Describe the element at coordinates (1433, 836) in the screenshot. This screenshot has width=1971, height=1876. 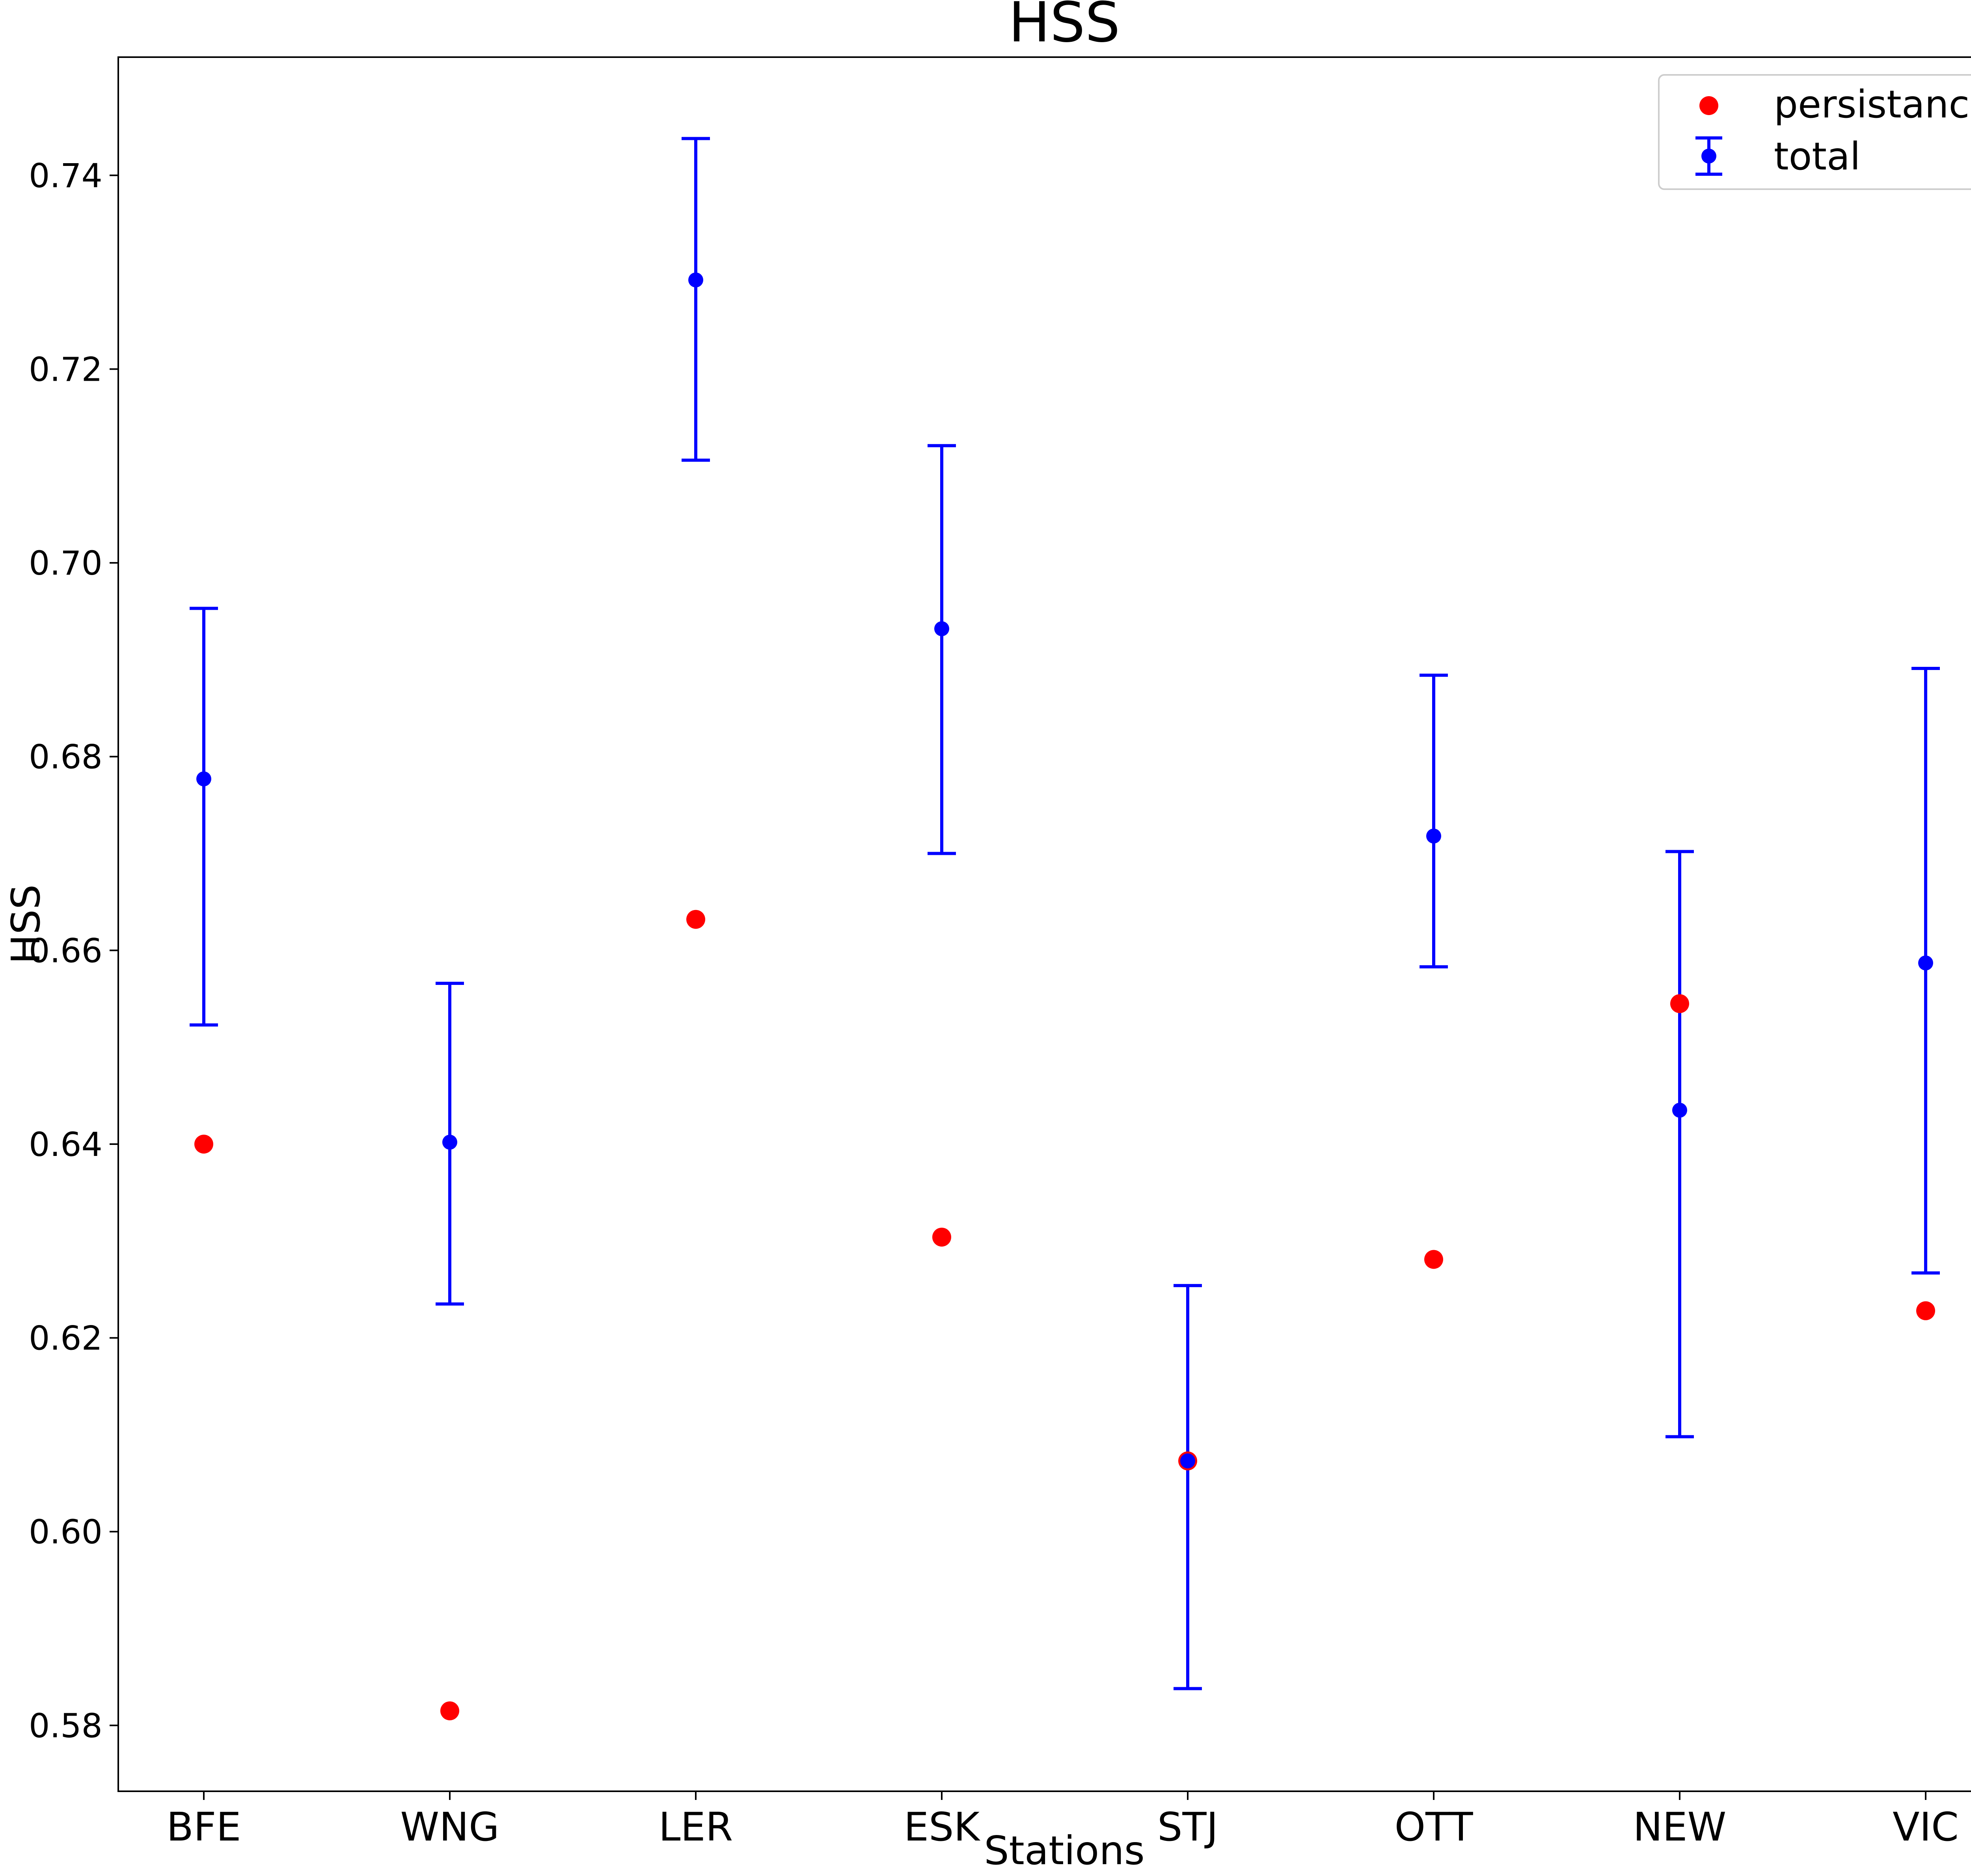
I see `total-point-ott` at that location.